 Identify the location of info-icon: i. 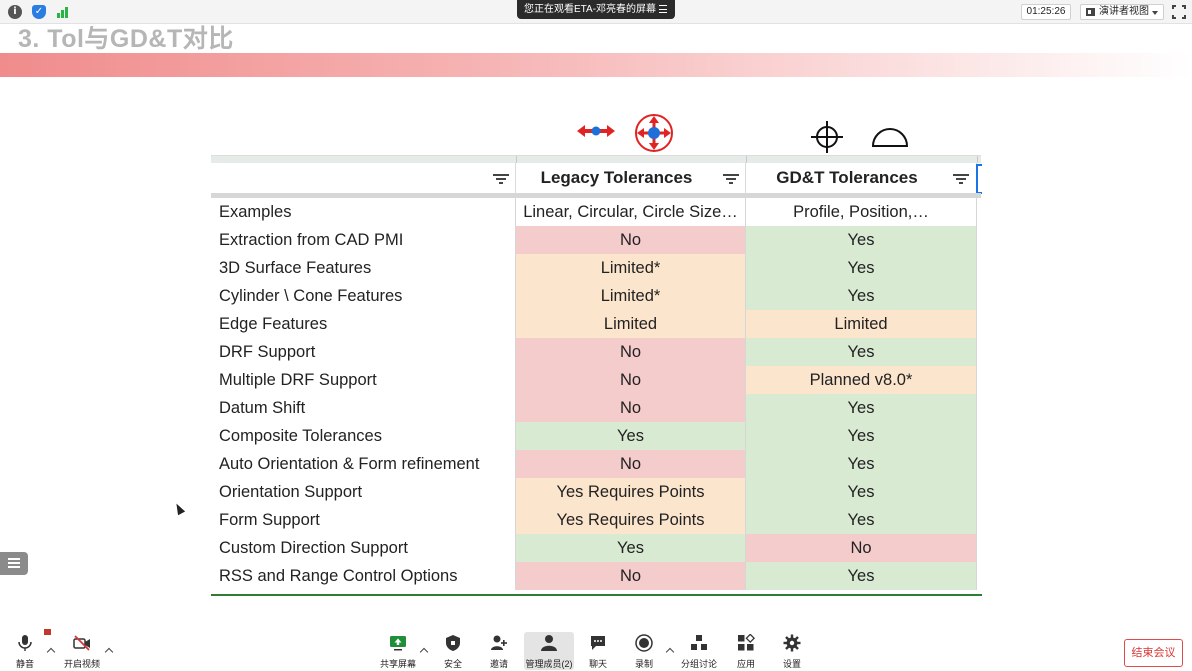
(15, 12).